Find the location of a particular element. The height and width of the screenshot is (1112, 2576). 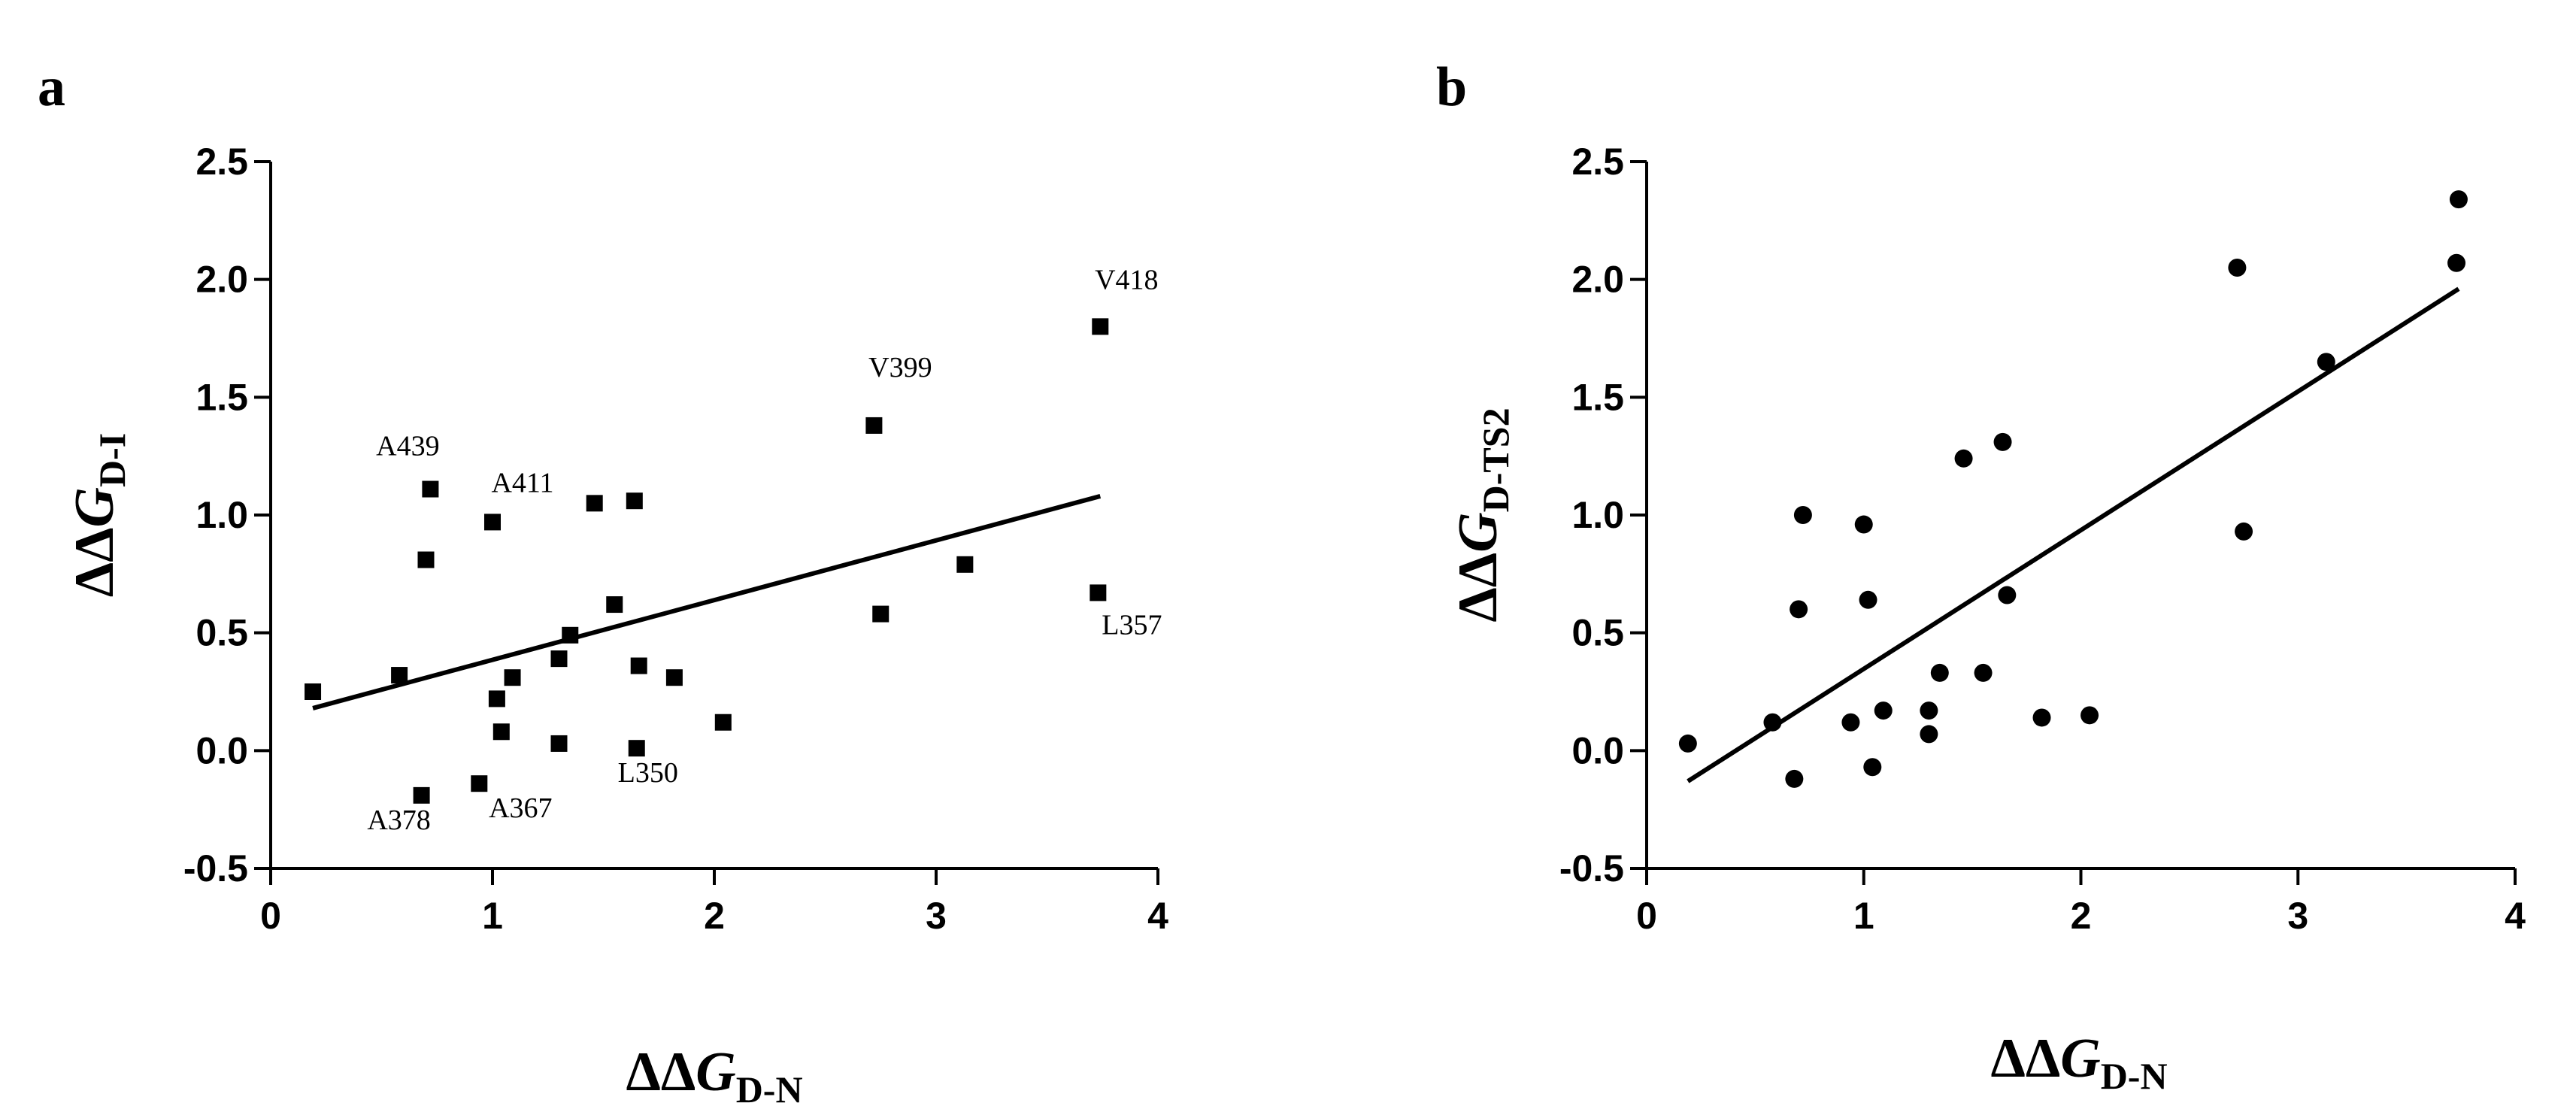

panel-a-point-label: A367 is located at coordinates (520, 808).